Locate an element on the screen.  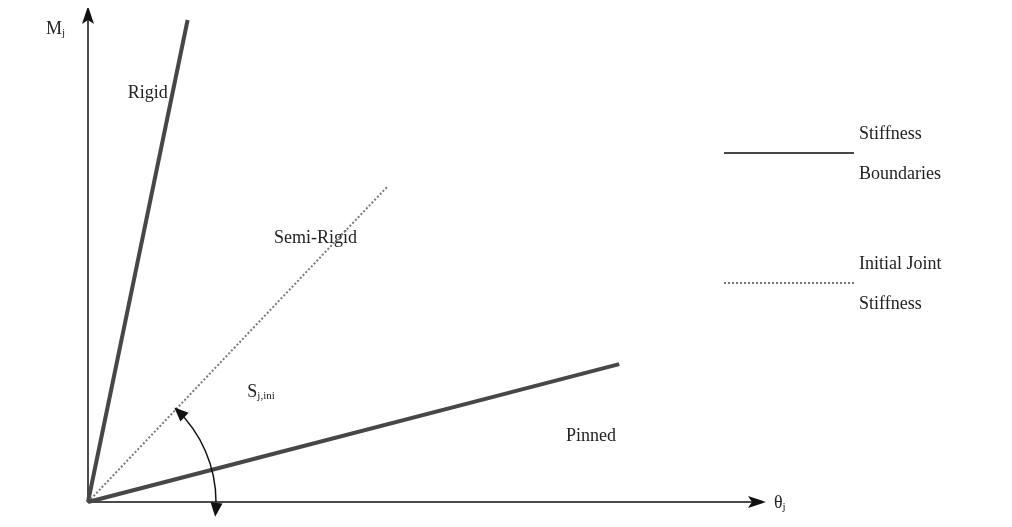
annotation: Rigid is located at coordinates (147, 92).